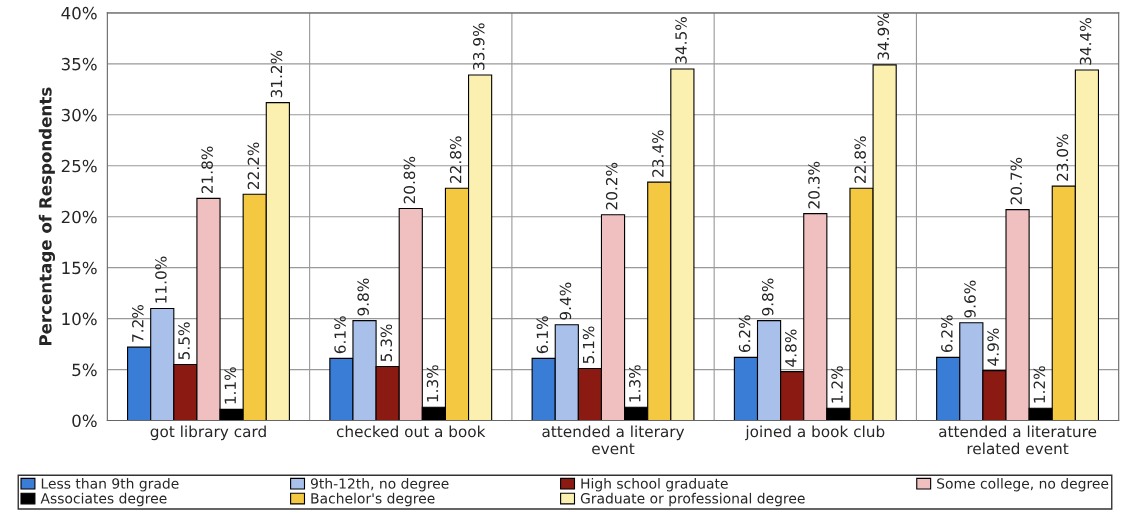 The width and height of the screenshot is (1130, 516). Describe the element at coordinates (791, 348) in the screenshot. I see `data-label: 4.8%` at that location.